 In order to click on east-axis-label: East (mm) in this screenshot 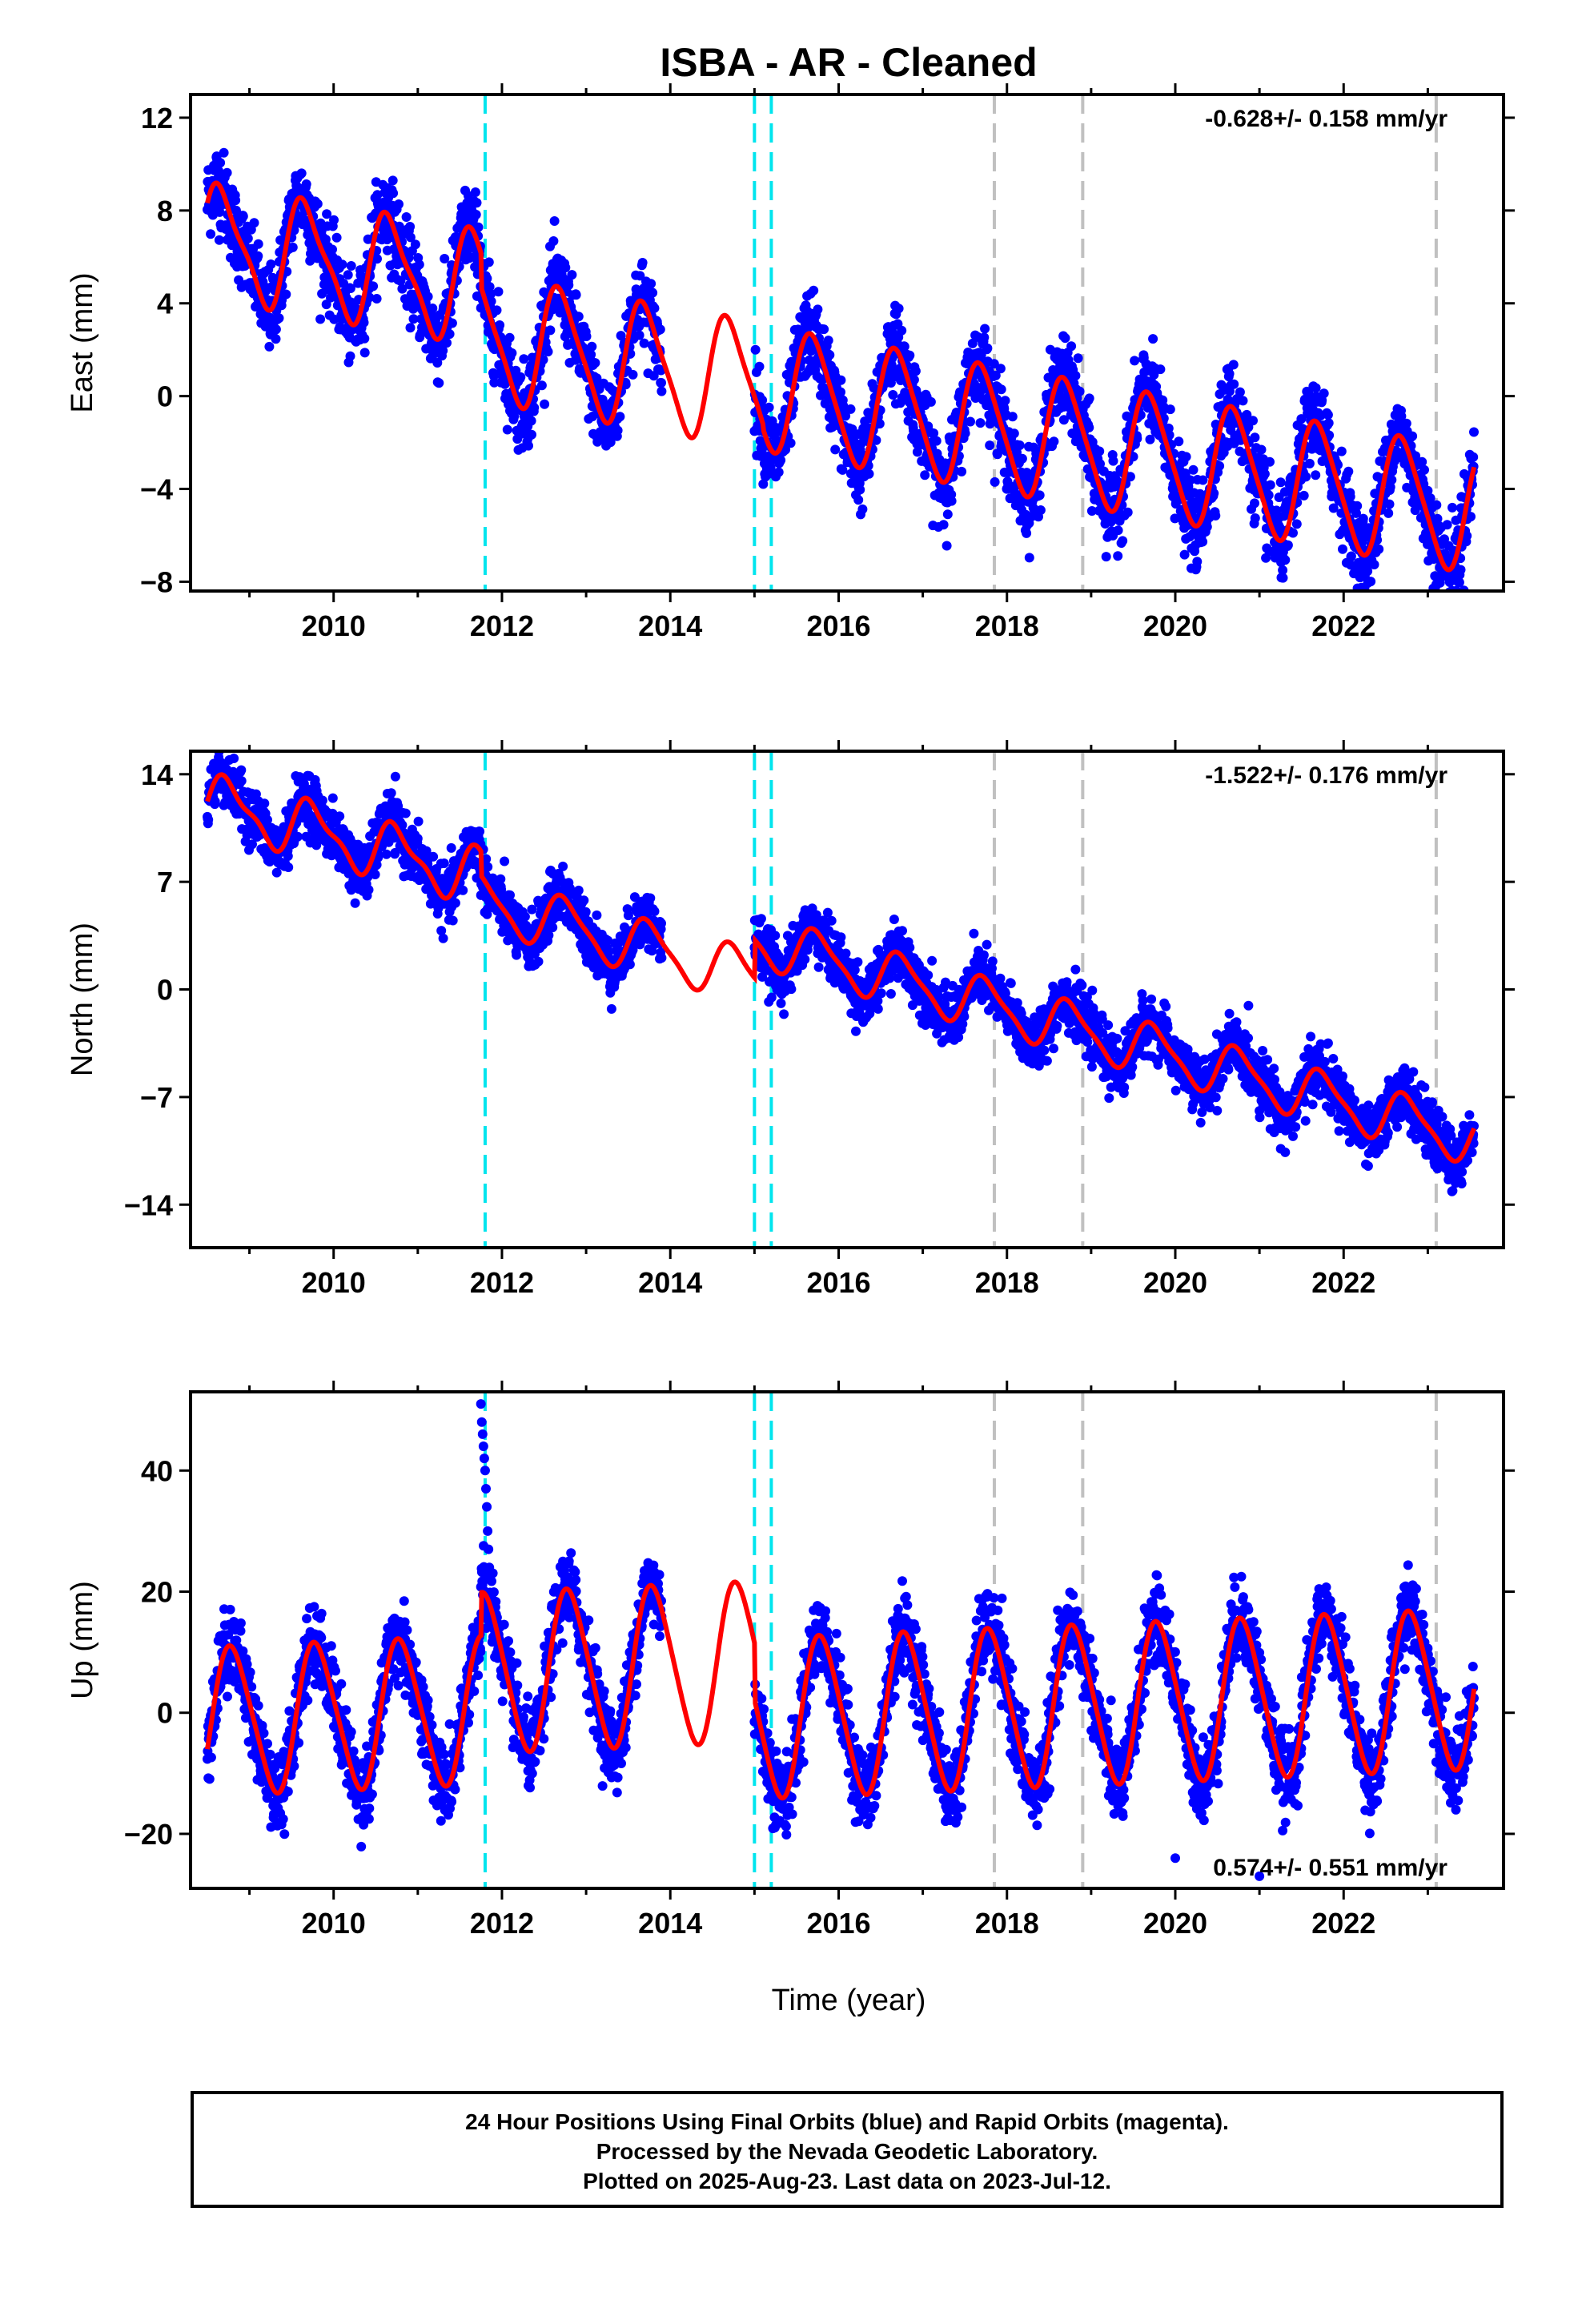, I will do `click(82, 342)`.